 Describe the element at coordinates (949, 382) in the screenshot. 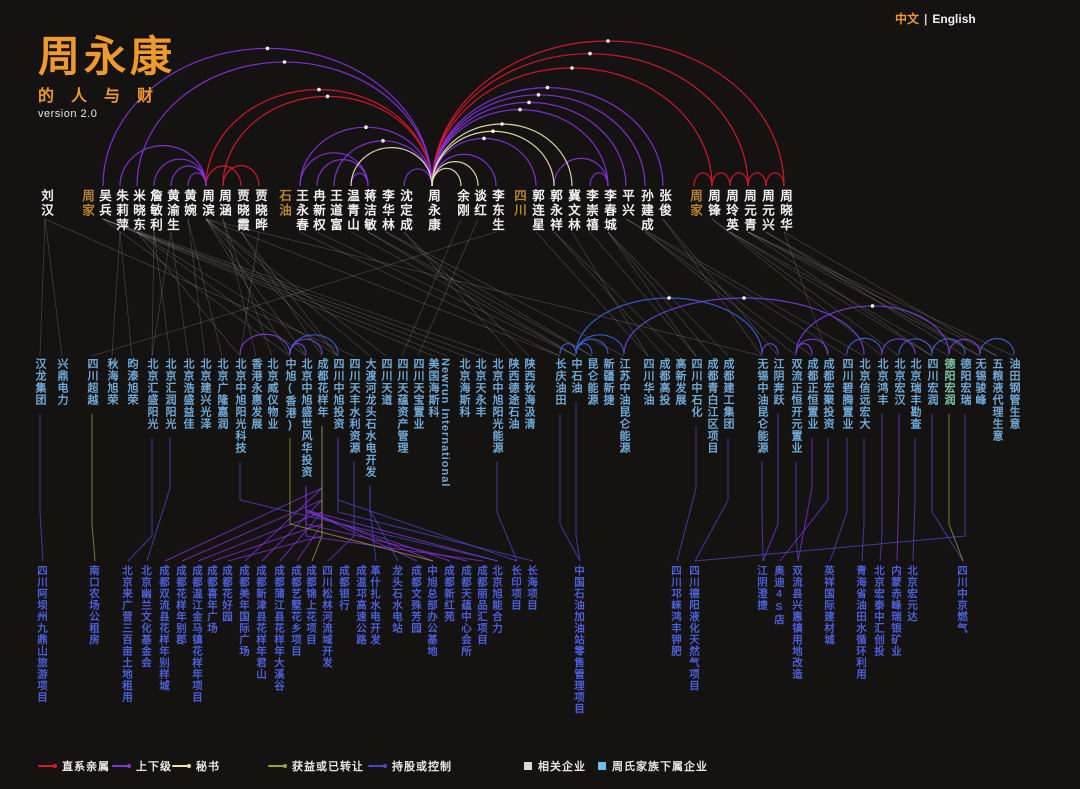

I see `company-label: 德阳宏润` at that location.